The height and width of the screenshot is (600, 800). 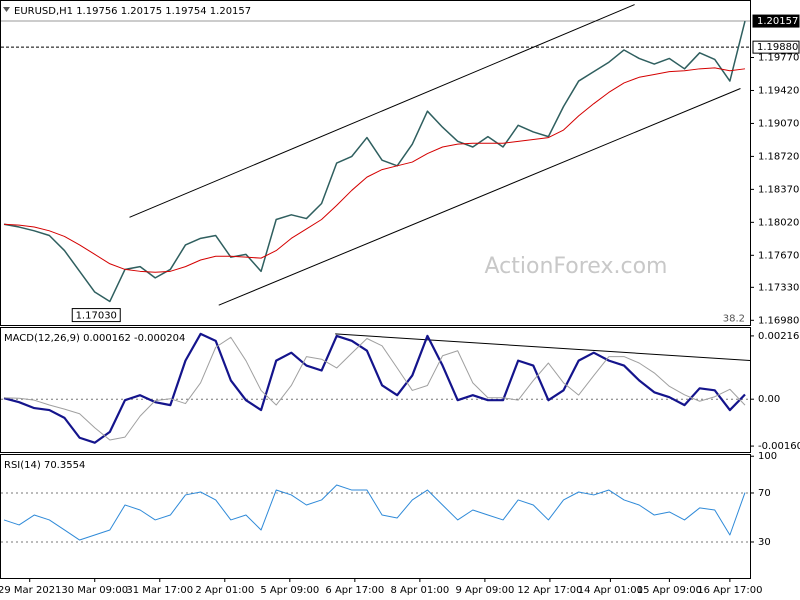 I want to click on x-tick-label: 9 Apr 09:00, so click(x=484, y=590).